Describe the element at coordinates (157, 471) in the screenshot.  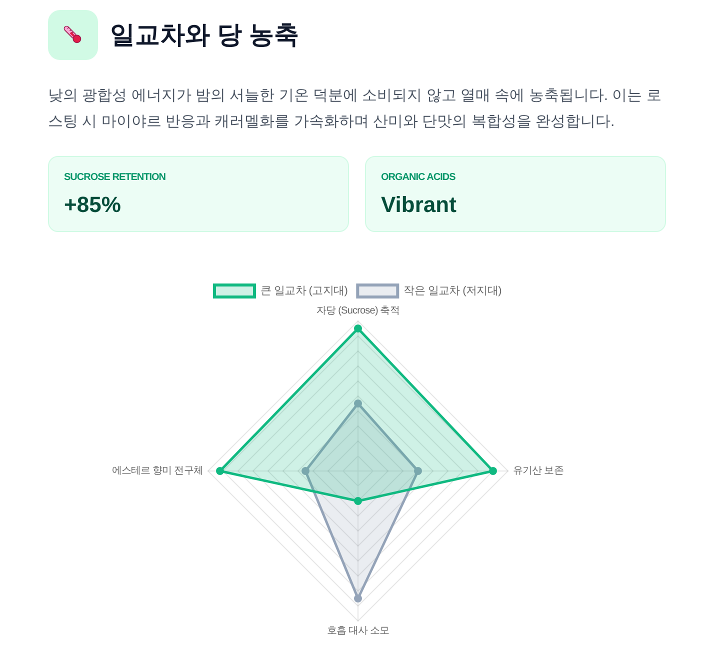
I see `spoke-label: 에스테르 향미 전구체` at that location.